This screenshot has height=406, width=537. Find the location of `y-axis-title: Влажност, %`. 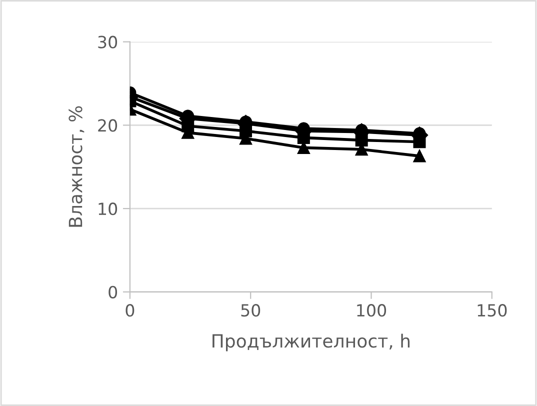

y-axis-title: Влажност, % is located at coordinates (76, 166).